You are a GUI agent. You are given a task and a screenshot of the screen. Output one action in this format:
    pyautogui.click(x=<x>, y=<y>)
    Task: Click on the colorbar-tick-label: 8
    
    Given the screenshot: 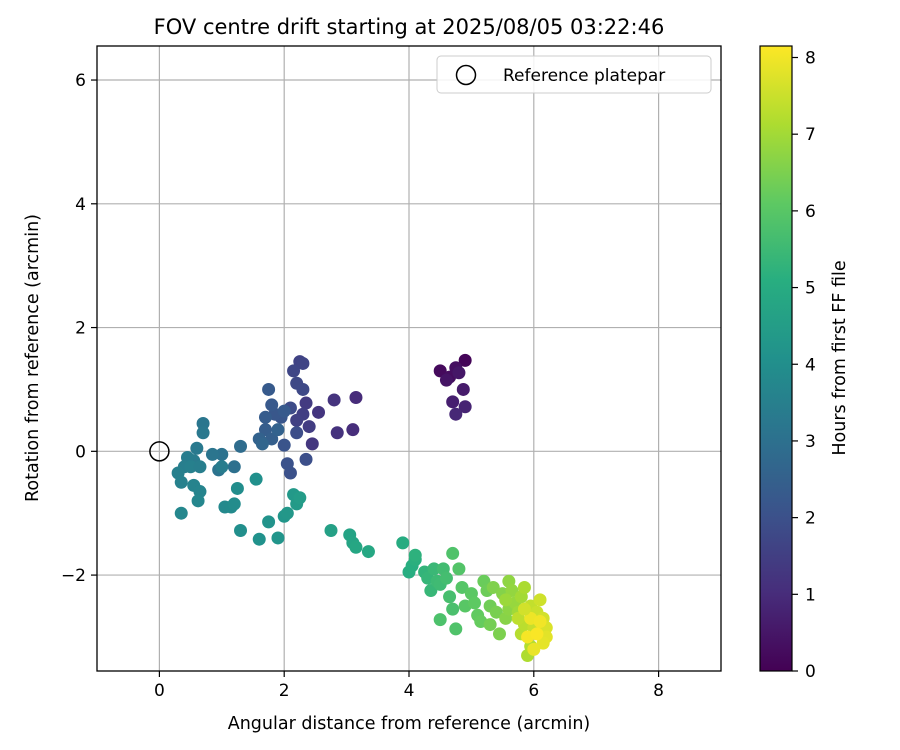 What is the action you would take?
    pyautogui.click(x=810, y=59)
    